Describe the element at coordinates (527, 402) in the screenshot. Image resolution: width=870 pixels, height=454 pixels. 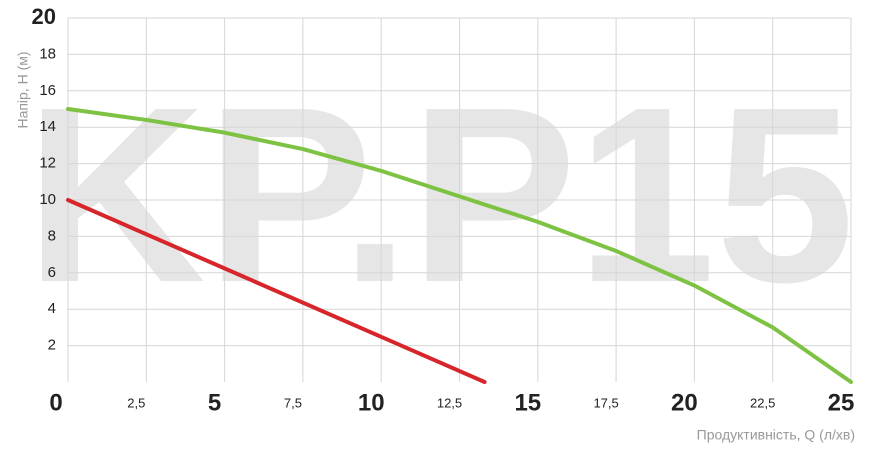
I see `x-tick-label: 15` at that location.